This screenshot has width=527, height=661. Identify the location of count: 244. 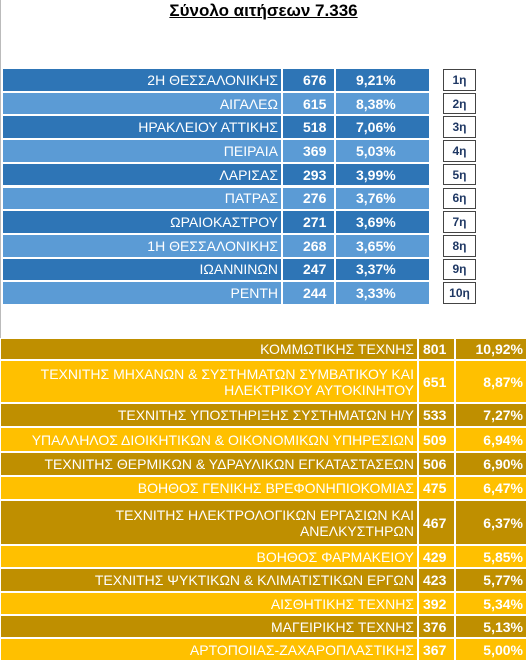
(308, 293).